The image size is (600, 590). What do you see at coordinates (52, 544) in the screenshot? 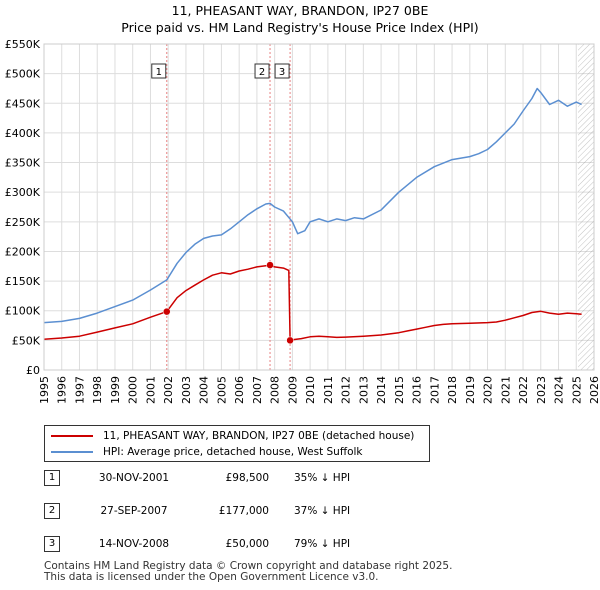
I see `sale-number-badge: 3` at bounding box center [52, 544].